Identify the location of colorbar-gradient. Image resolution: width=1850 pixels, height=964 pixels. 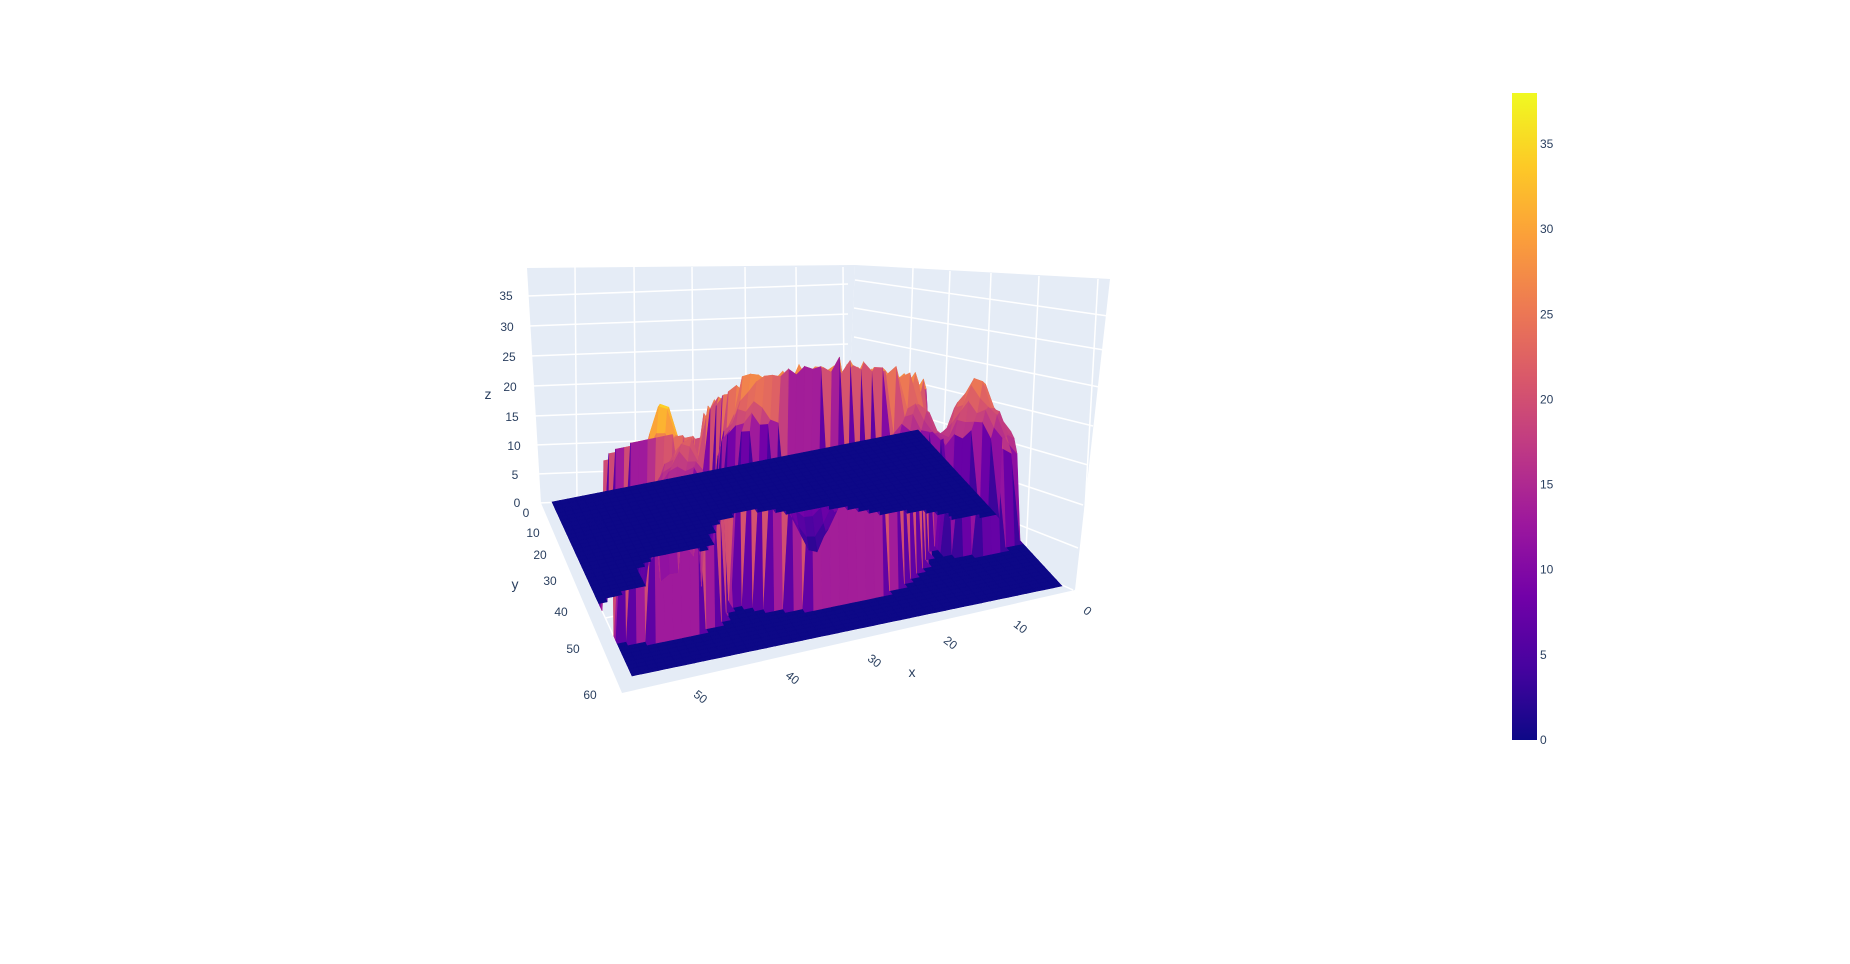
(1524, 416).